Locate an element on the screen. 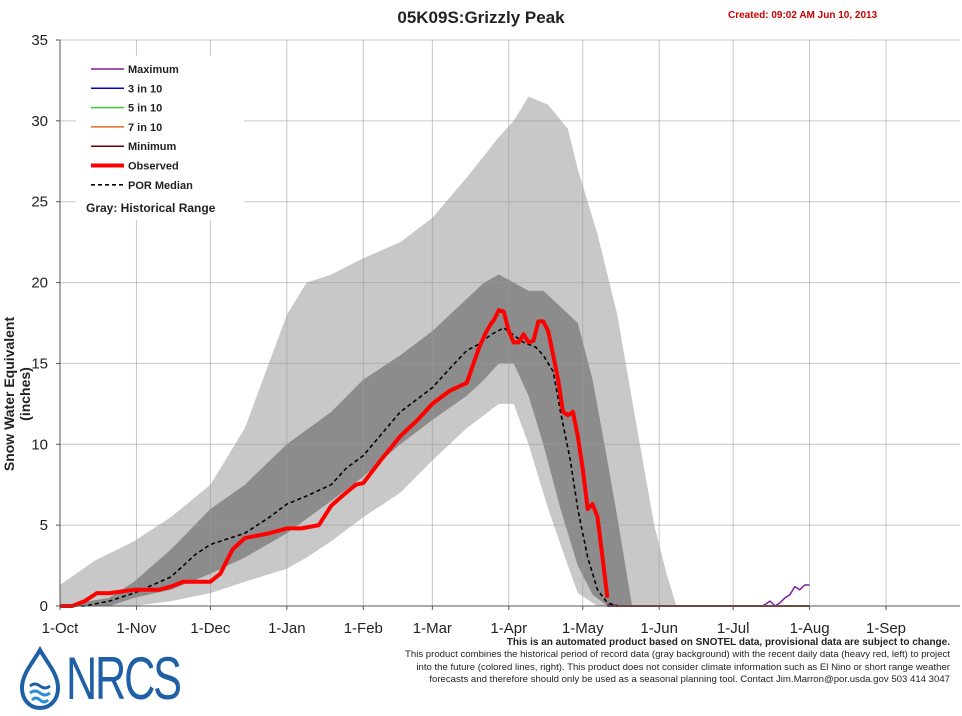 The image size is (962, 716). x-tick-label: 1-Nov is located at coordinates (136, 628).